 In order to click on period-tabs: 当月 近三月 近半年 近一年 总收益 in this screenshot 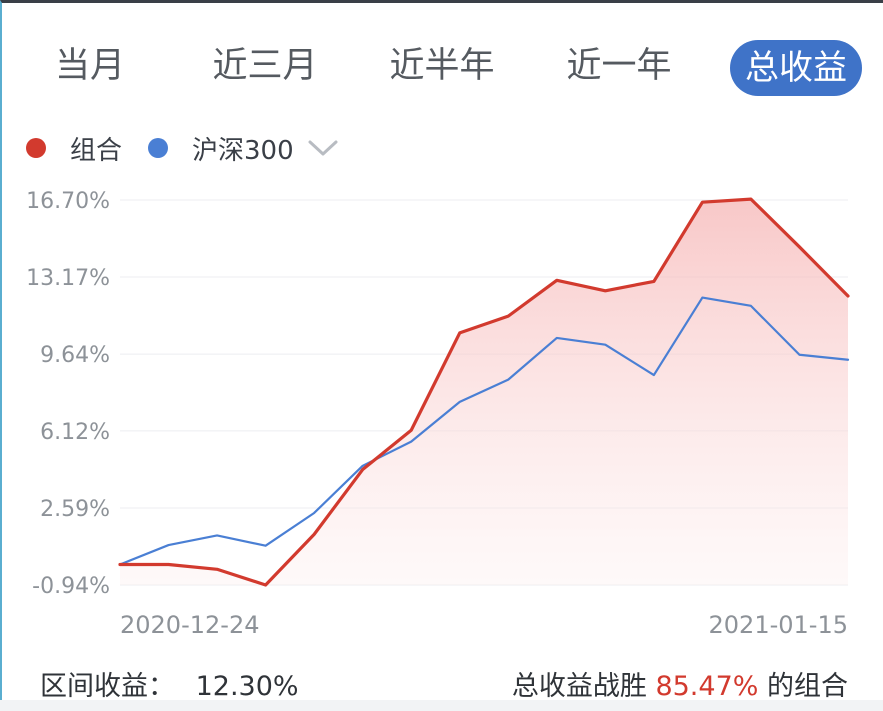, I will do `click(441, 68)`.